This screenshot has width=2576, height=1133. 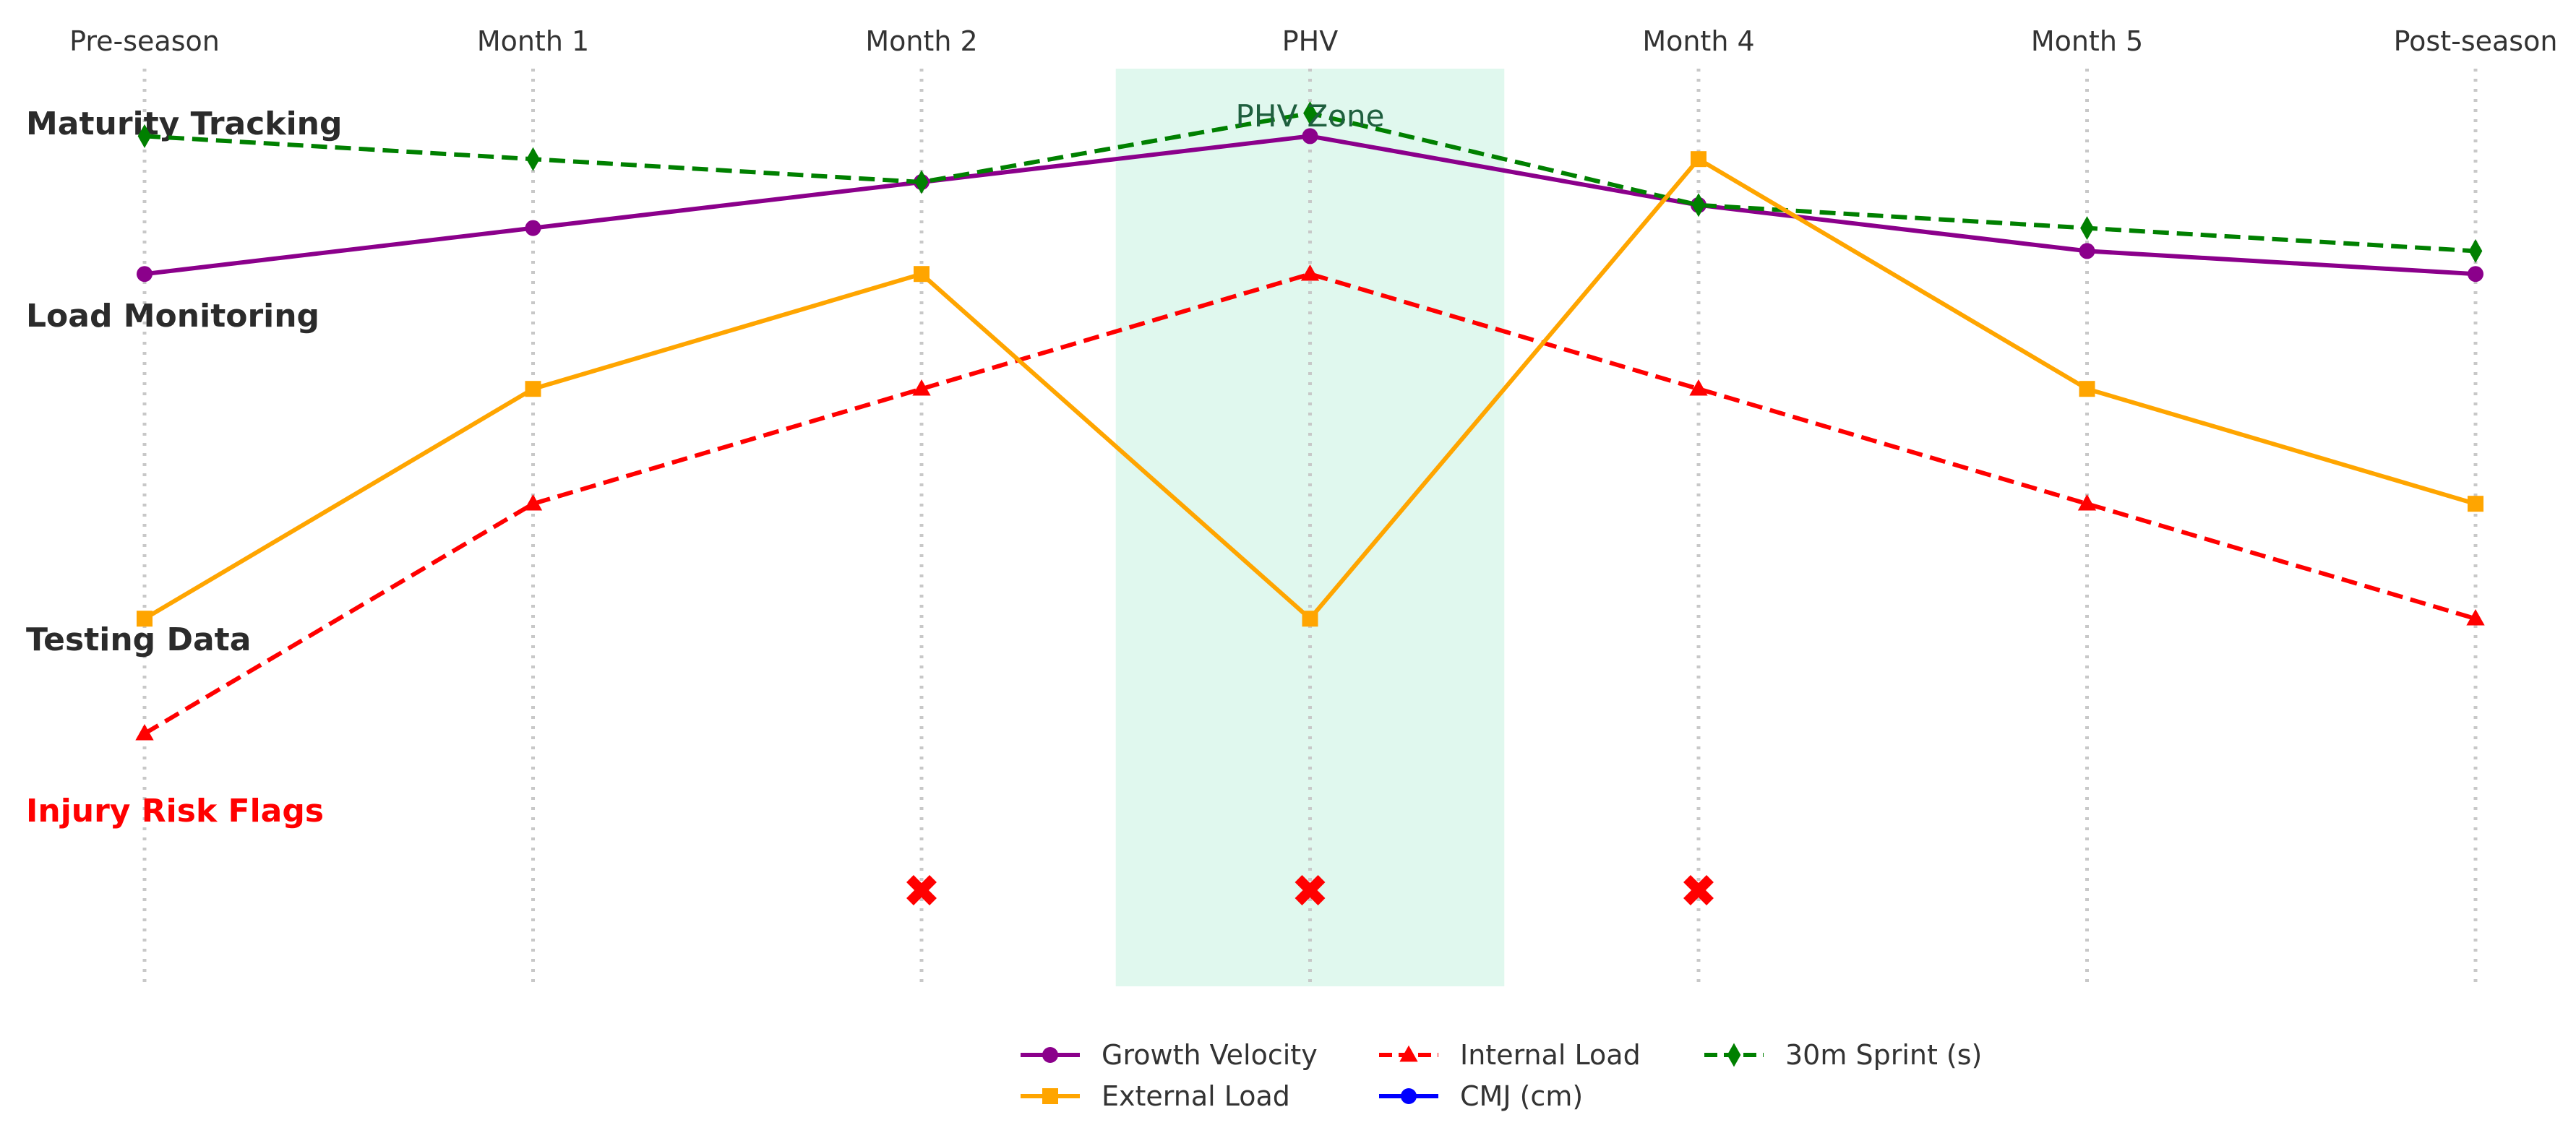 What do you see at coordinates (2476, 41) in the screenshot?
I see `time-label-post-season: Post-season` at bounding box center [2476, 41].